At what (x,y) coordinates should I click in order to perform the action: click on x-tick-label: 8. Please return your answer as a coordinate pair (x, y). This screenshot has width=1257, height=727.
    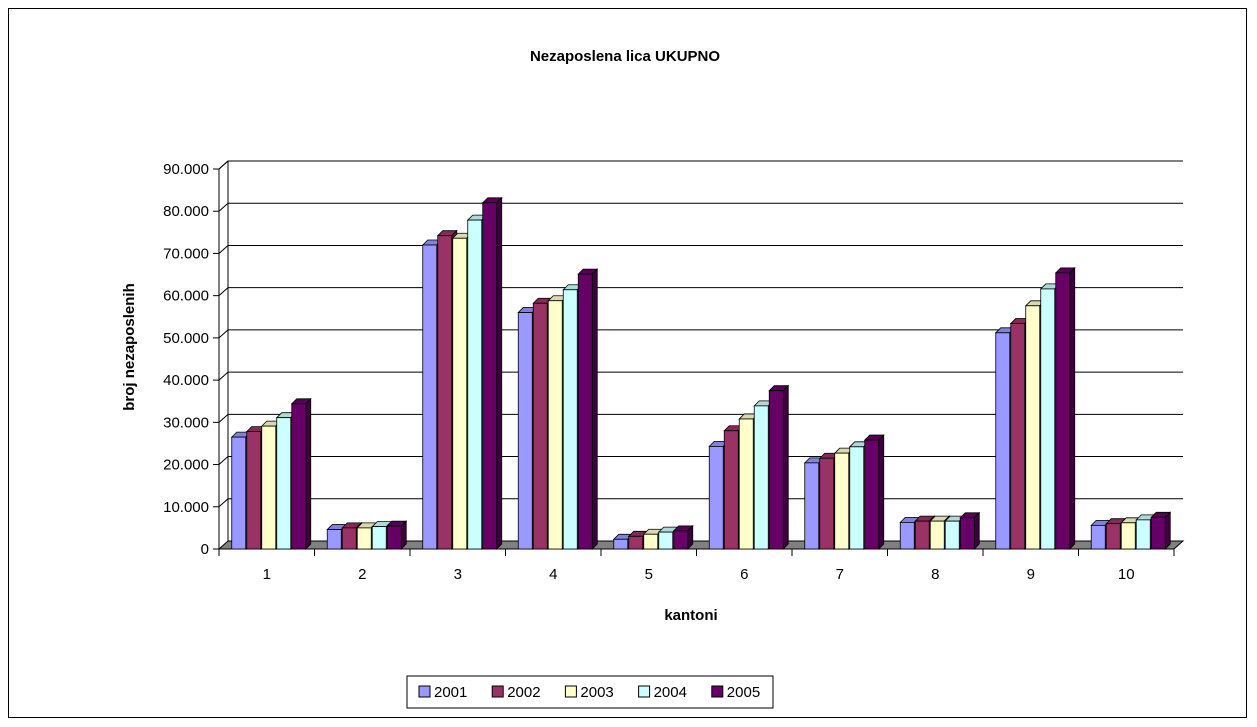
    Looking at the image, I should click on (935, 574).